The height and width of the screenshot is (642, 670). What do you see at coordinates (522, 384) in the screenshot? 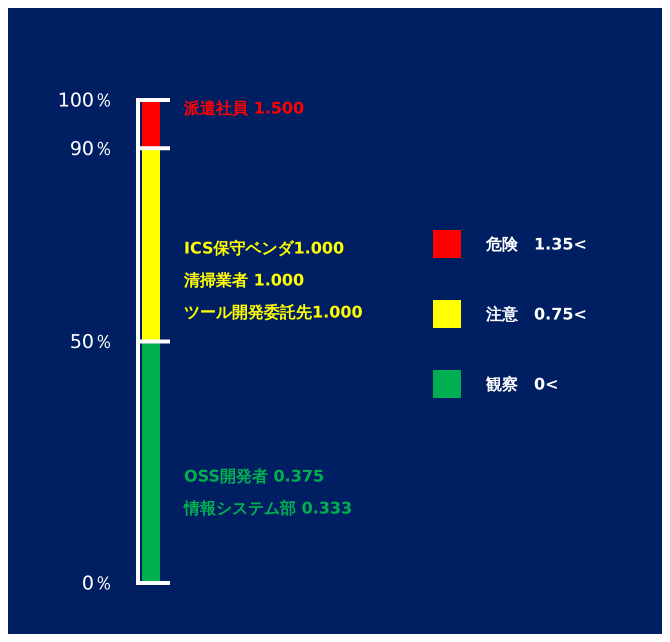
I see `legend-label: 観察 0<` at bounding box center [522, 384].